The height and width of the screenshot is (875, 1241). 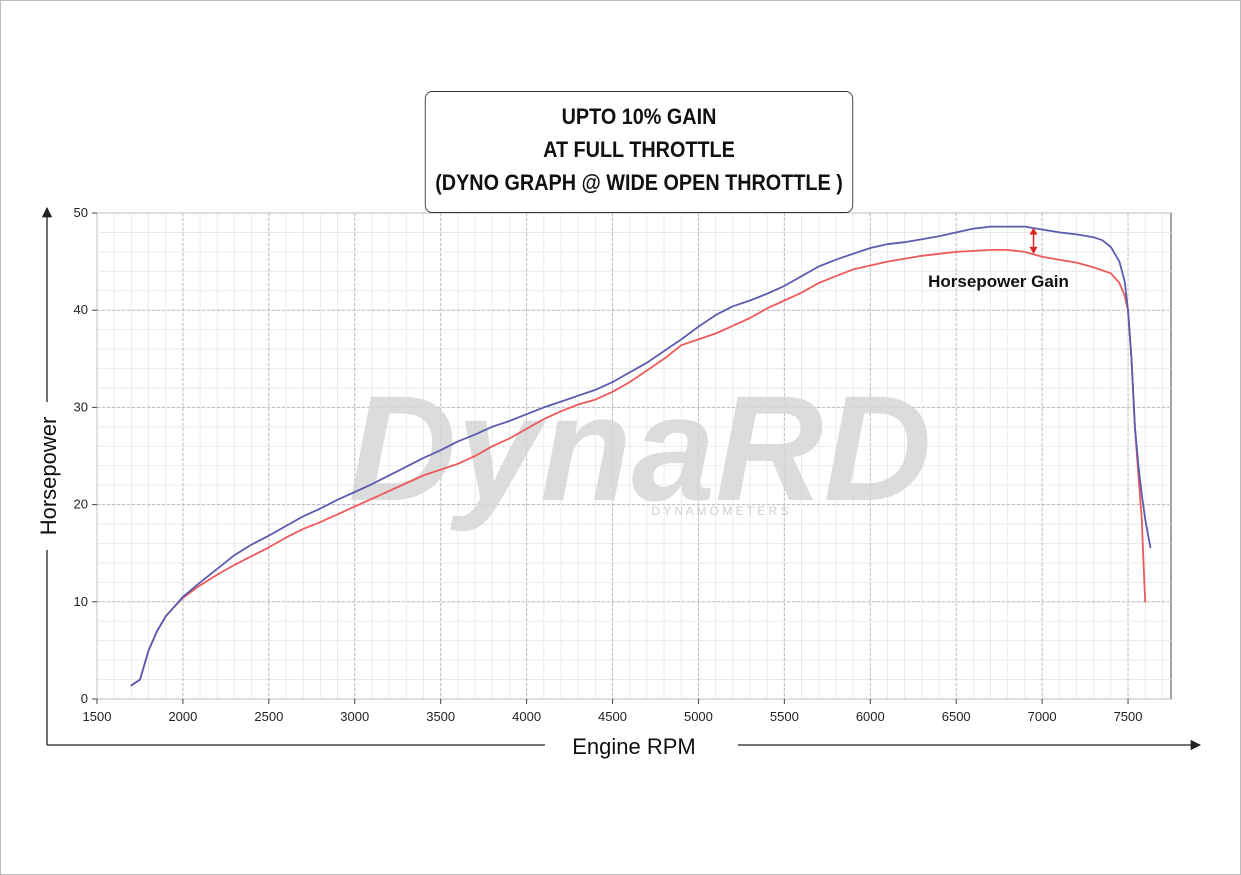 What do you see at coordinates (1033, 250) in the screenshot?
I see `gain-arrow-head-down` at bounding box center [1033, 250].